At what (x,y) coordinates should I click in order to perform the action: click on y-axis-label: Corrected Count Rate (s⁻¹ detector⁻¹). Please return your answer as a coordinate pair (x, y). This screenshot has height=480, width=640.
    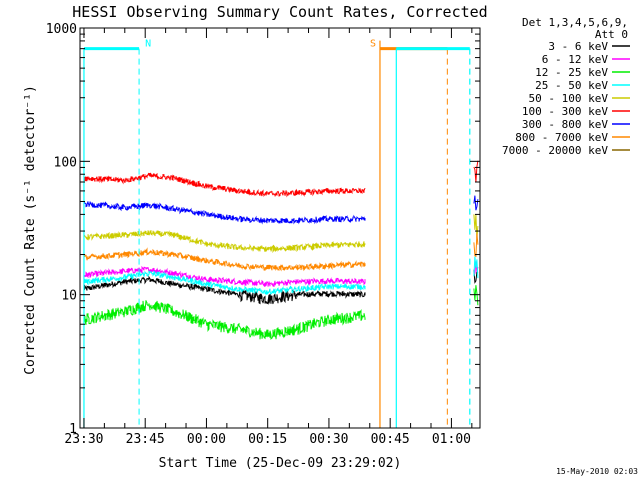
    Looking at the image, I should click on (30, 230).